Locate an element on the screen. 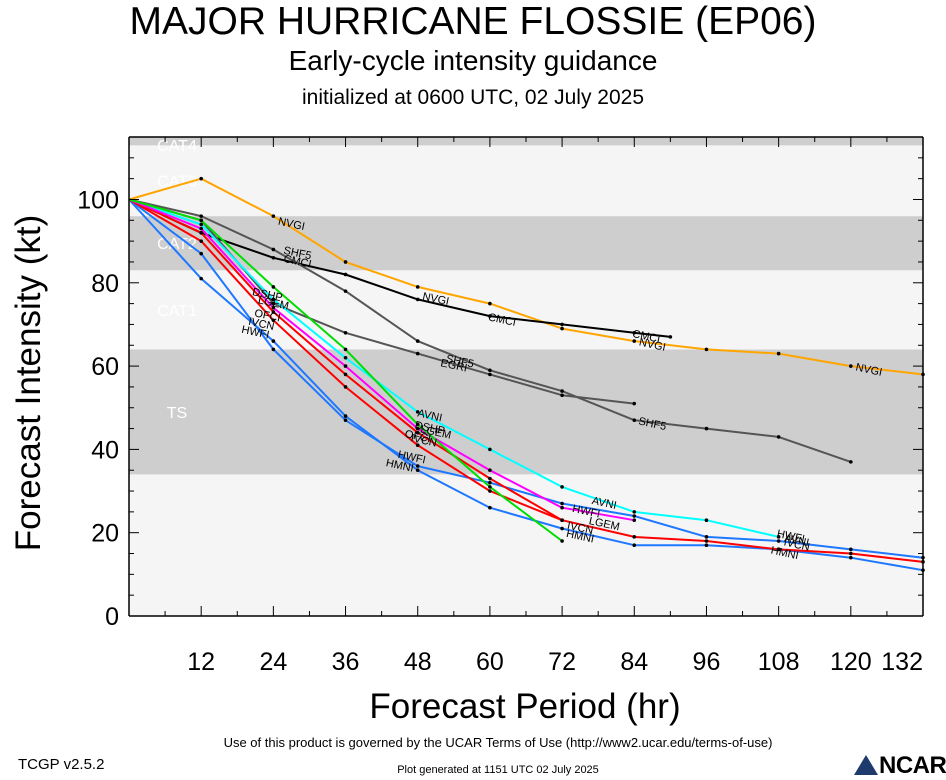 This screenshot has height=780, width=946. top-mask is located at coordinates (526, 131).